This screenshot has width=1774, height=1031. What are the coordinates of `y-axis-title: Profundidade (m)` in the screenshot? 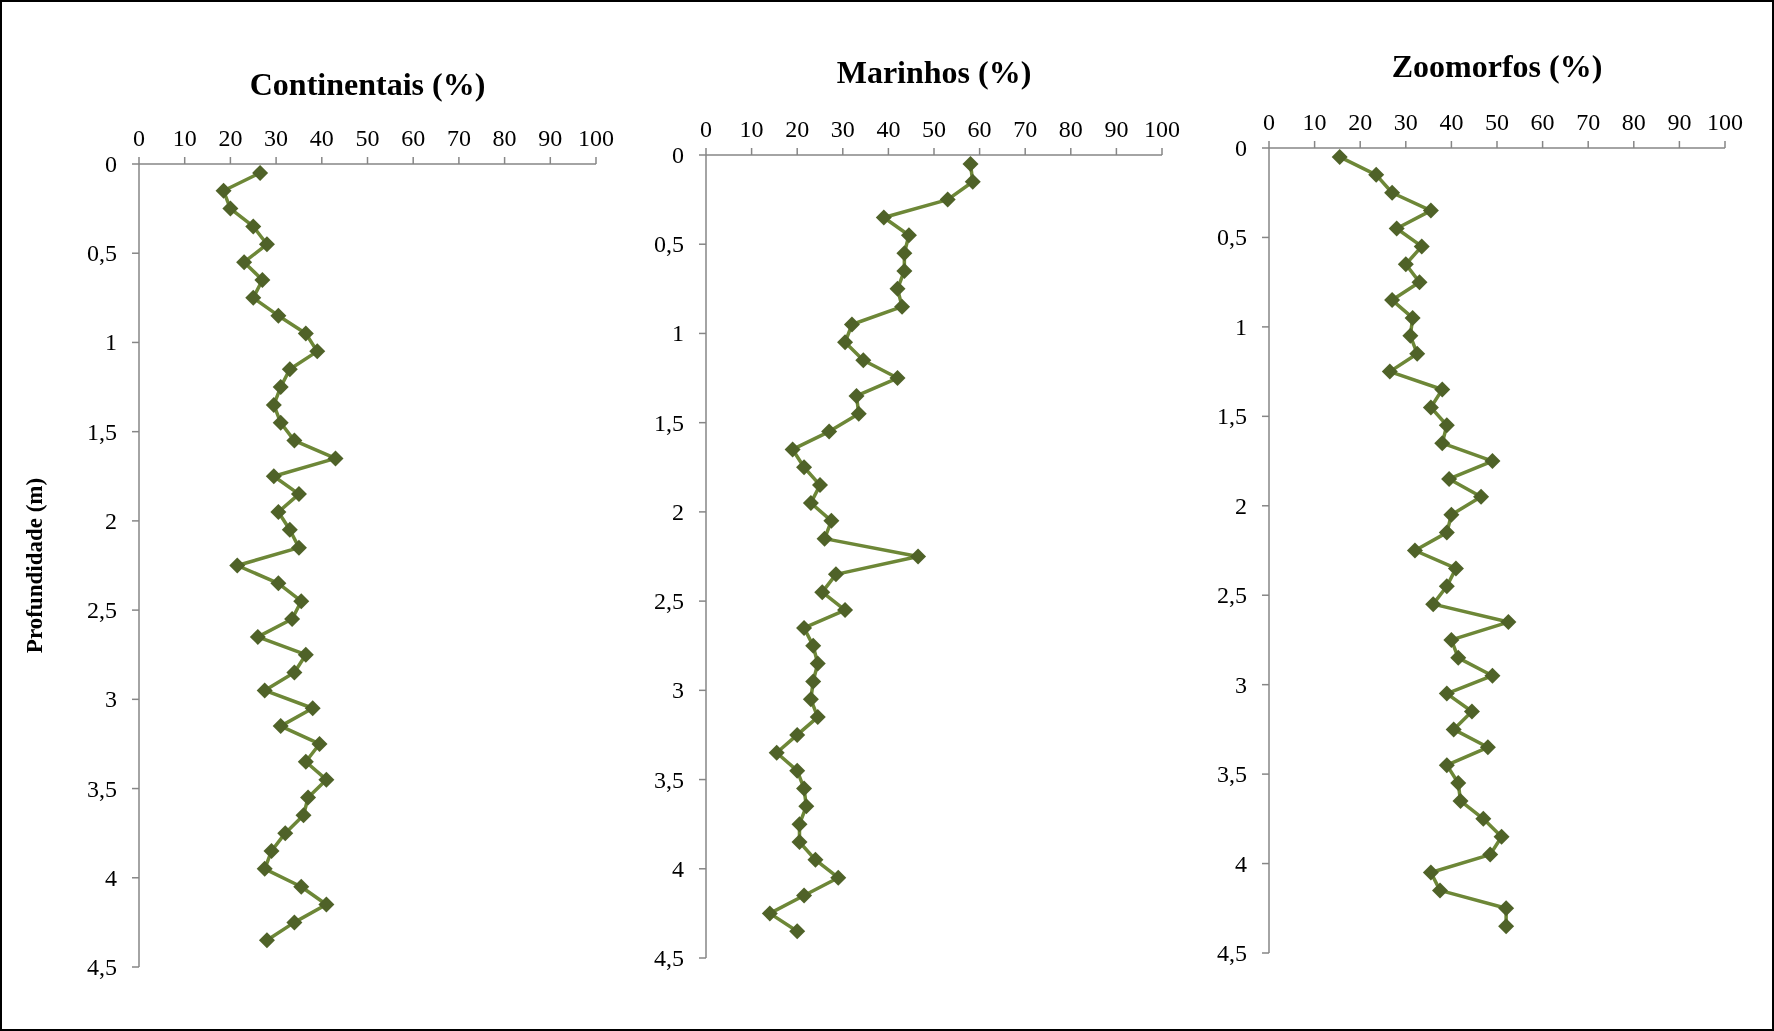 It's located at (34, 565).